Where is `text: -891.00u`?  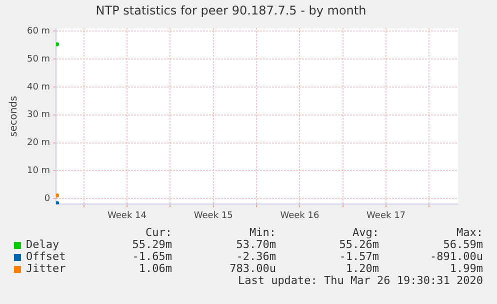
text: -891.00u is located at coordinates (456, 256).